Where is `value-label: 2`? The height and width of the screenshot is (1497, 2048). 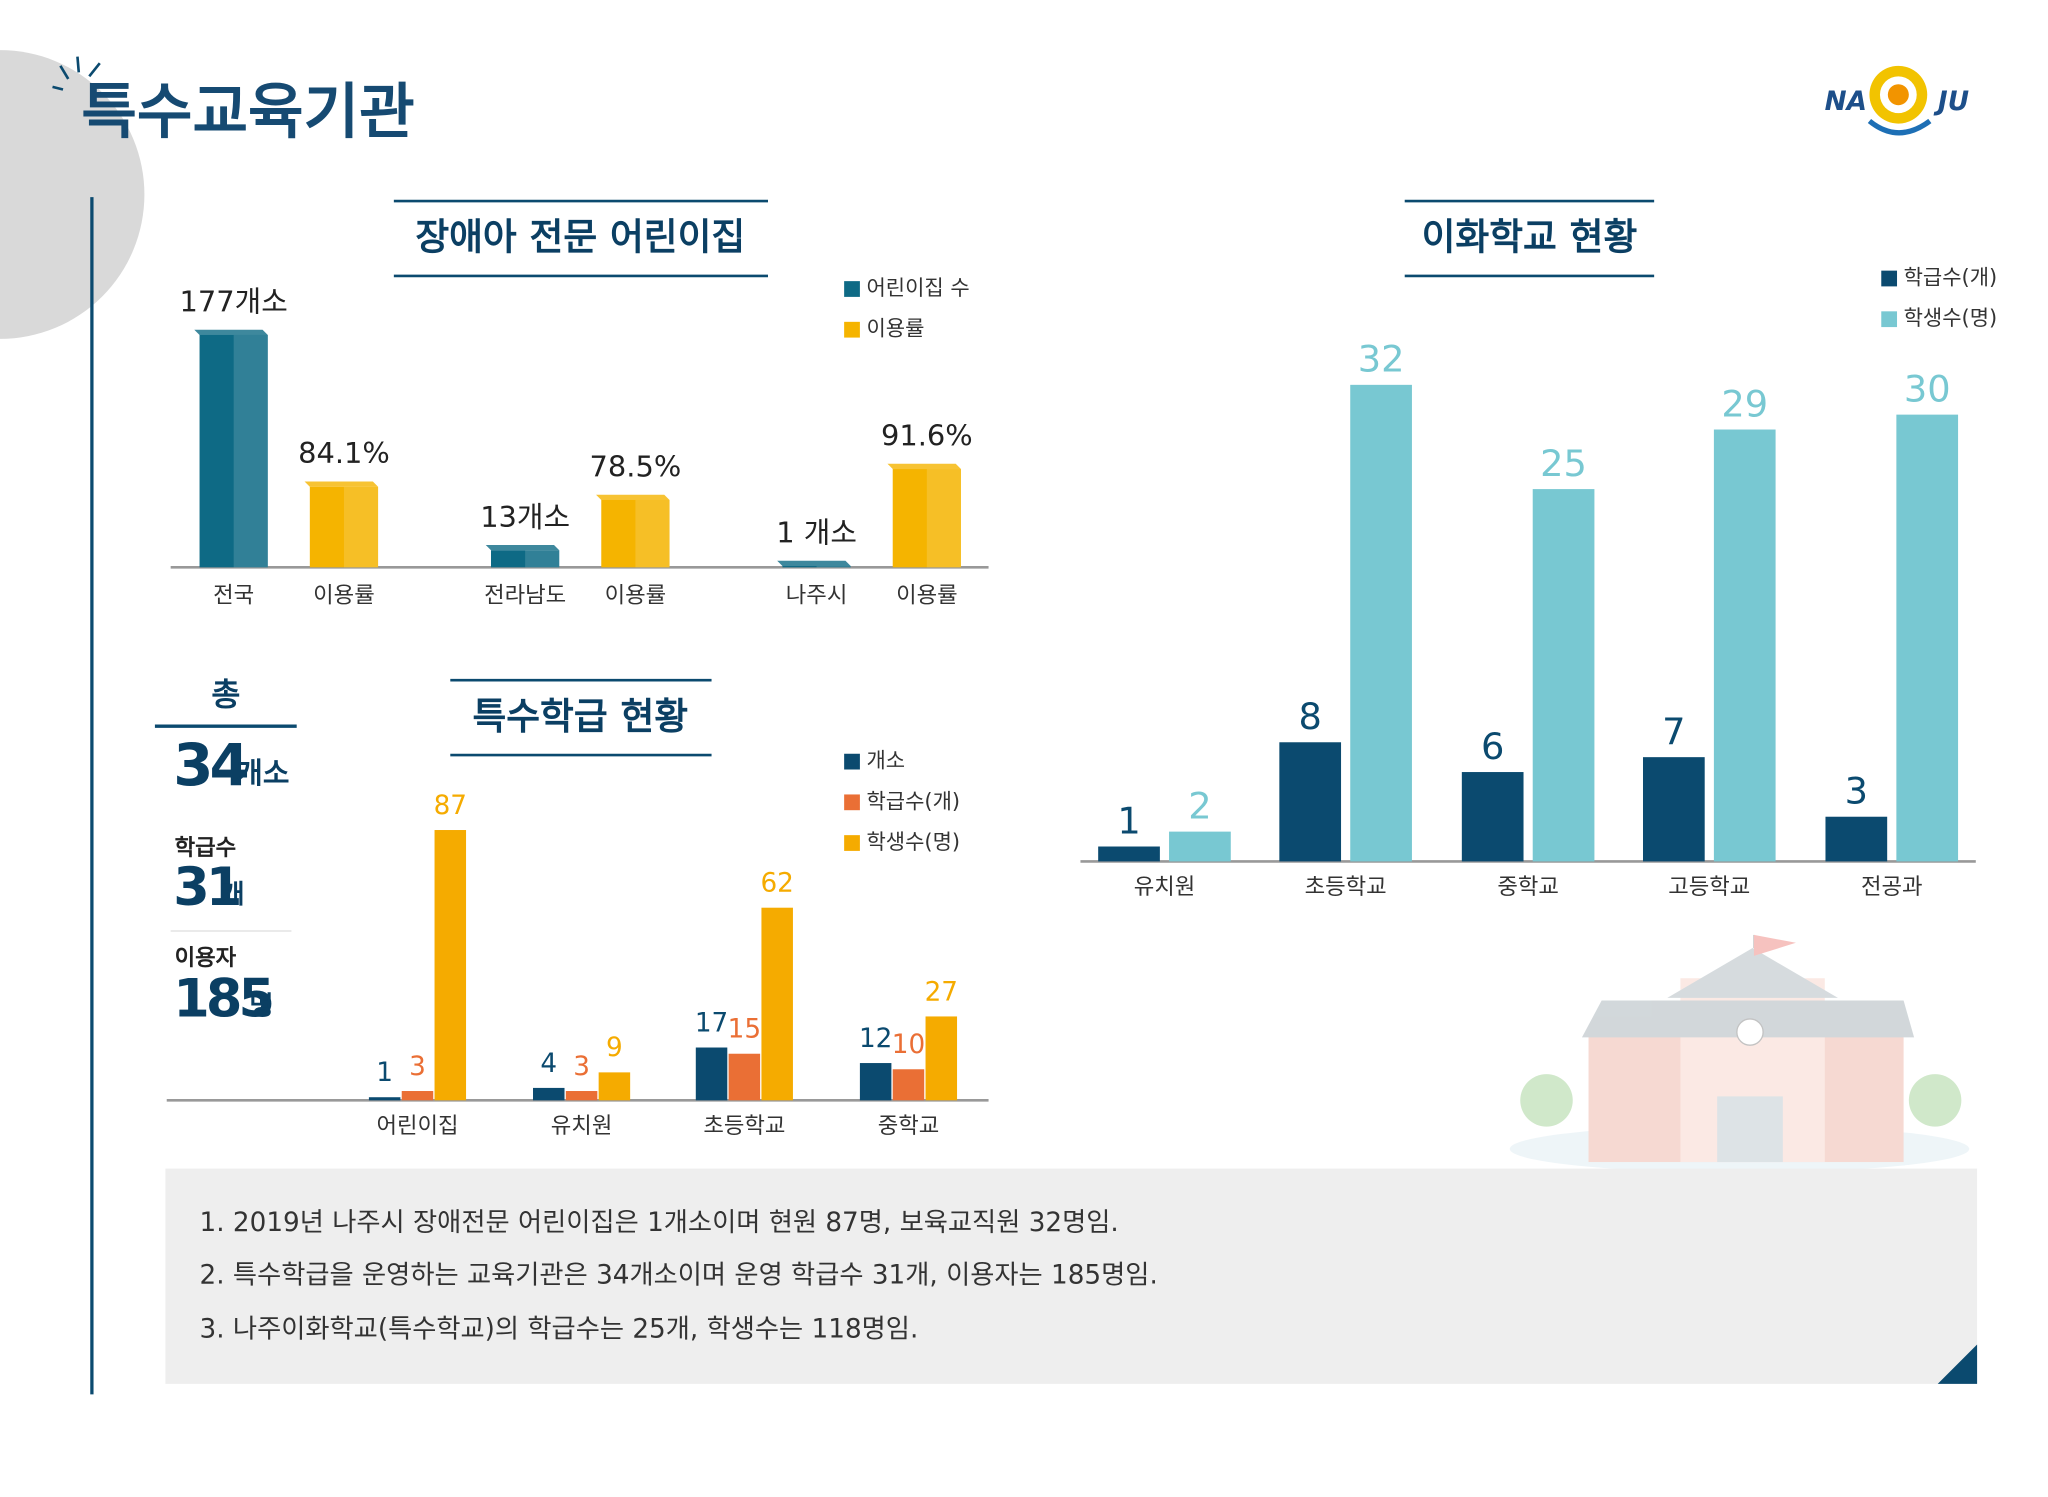
value-label: 2 is located at coordinates (1199, 805).